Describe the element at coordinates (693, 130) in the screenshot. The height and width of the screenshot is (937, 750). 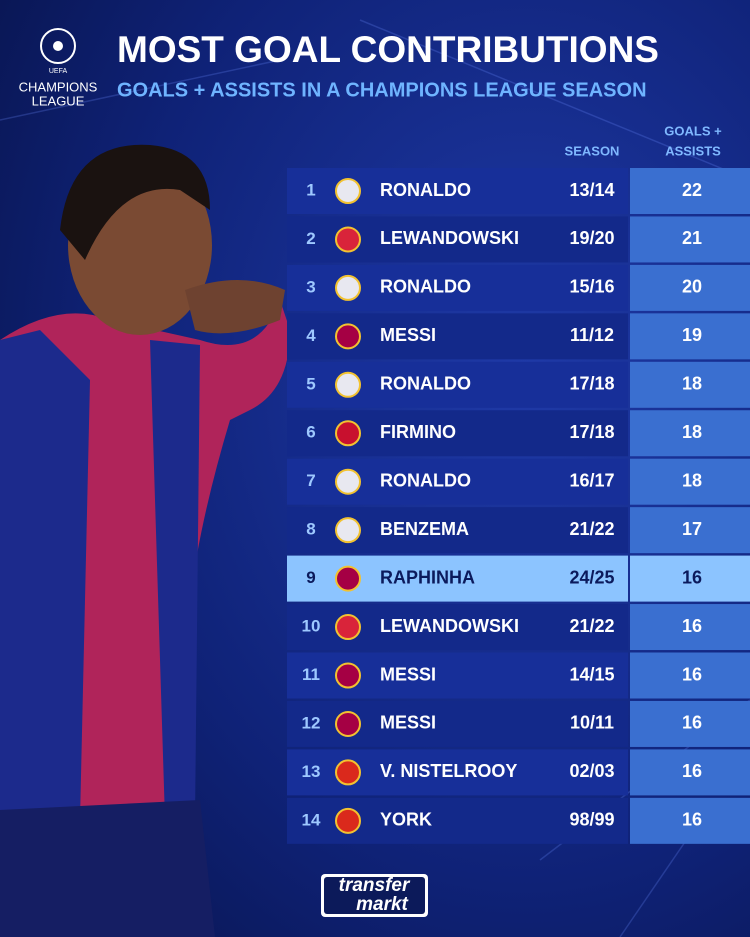
I see `column-header: GOALS +` at that location.